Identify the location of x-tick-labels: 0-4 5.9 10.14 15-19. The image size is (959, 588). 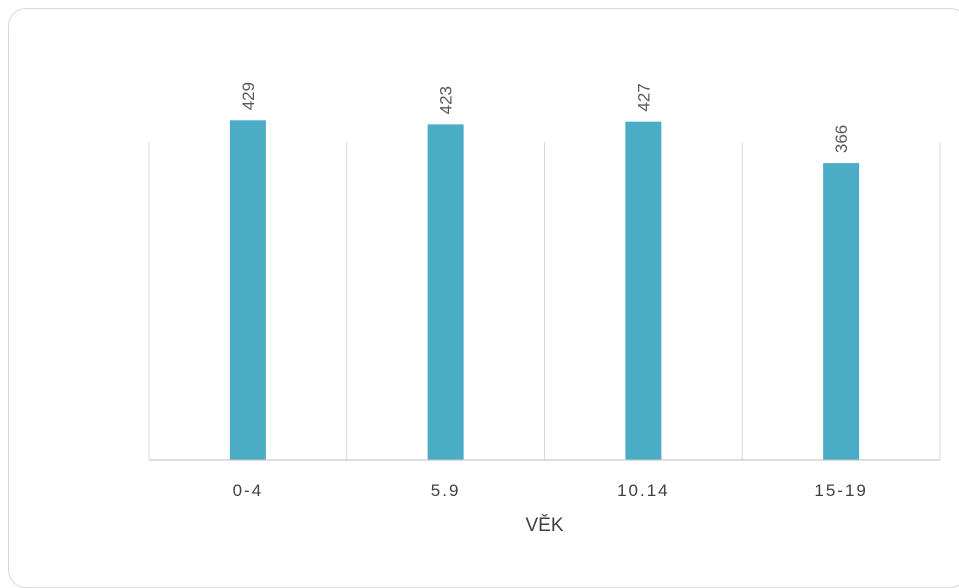
(550, 490).